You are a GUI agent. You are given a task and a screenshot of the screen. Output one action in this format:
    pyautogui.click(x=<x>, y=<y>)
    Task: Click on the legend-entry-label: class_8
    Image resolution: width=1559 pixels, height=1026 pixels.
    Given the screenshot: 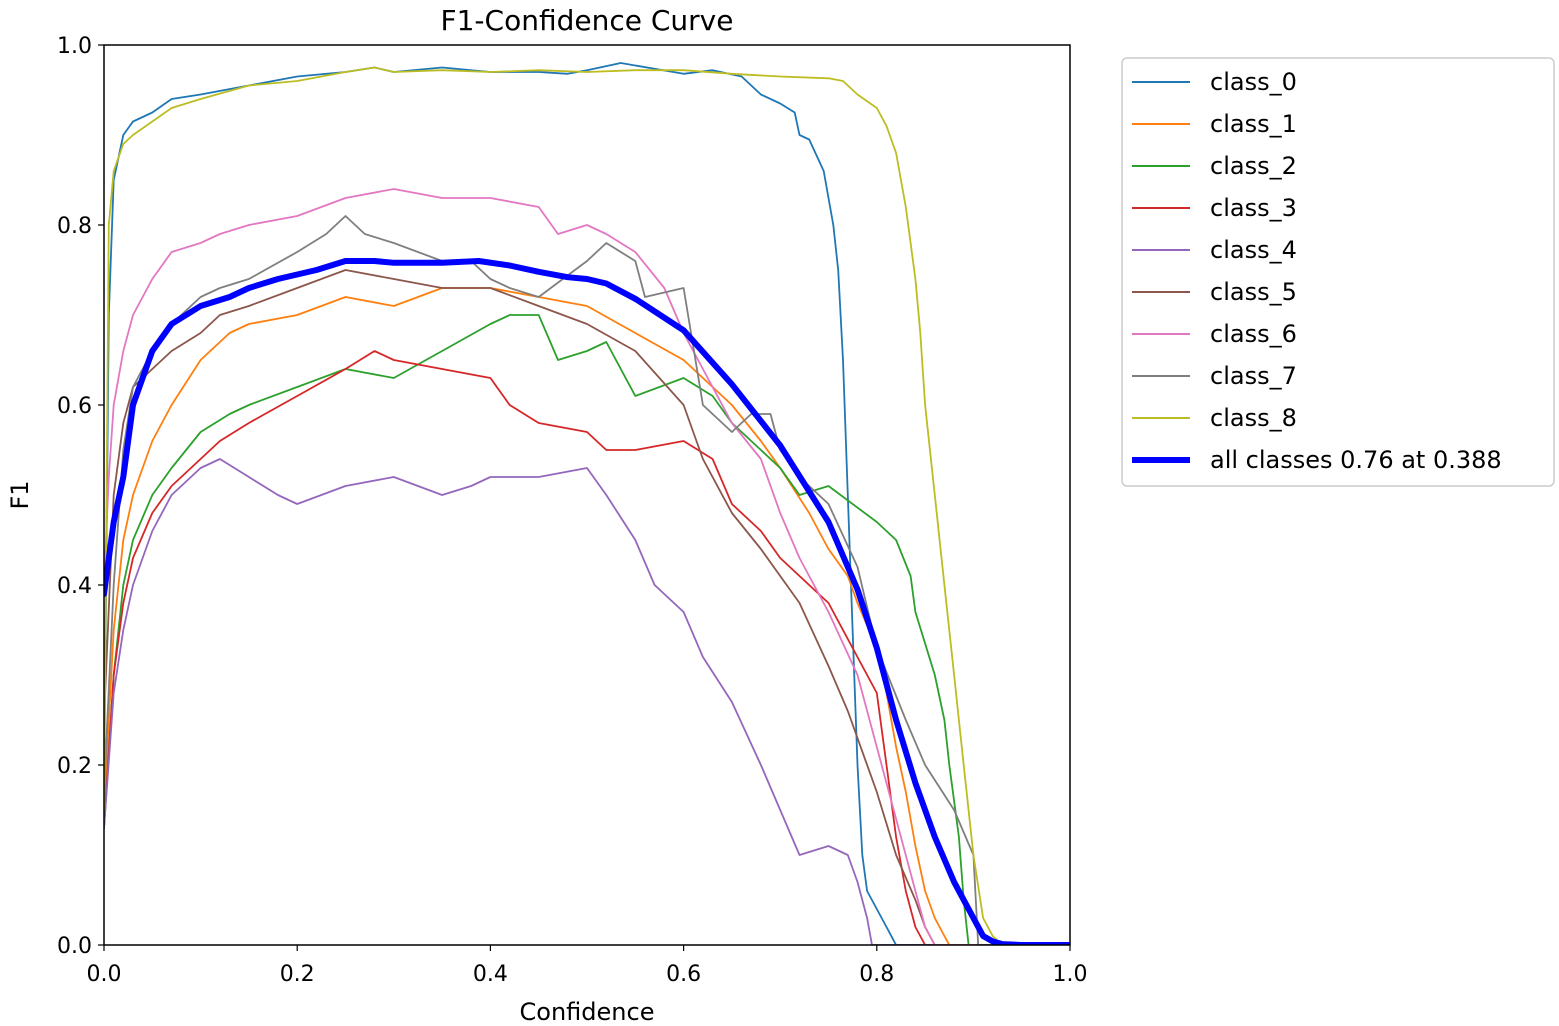 What is the action you would take?
    pyautogui.click(x=1253, y=418)
    